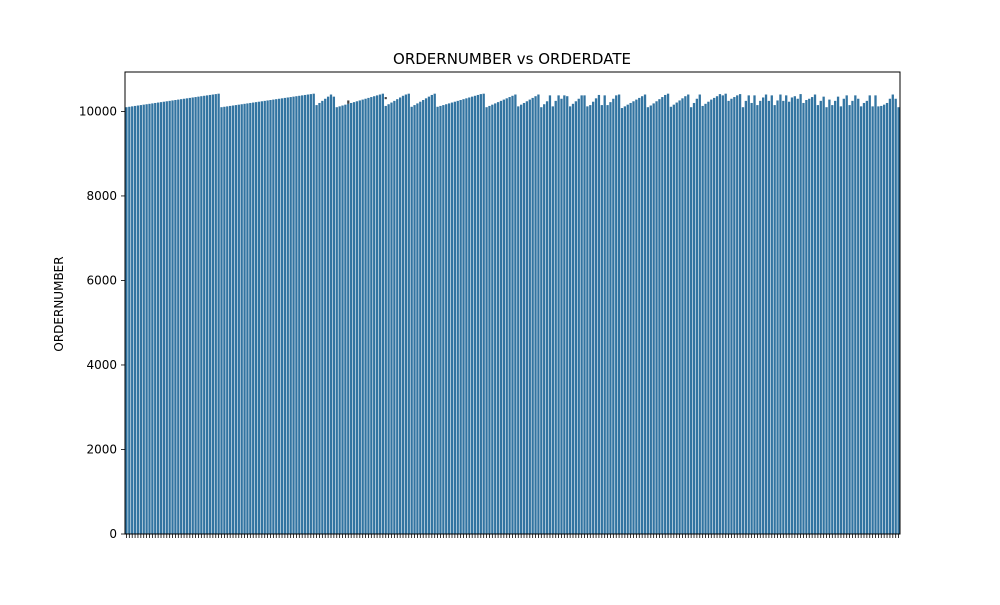 The image size is (1000, 605). What do you see at coordinates (101, 196) in the screenshot?
I see `y-tick-label: 8000` at bounding box center [101, 196].